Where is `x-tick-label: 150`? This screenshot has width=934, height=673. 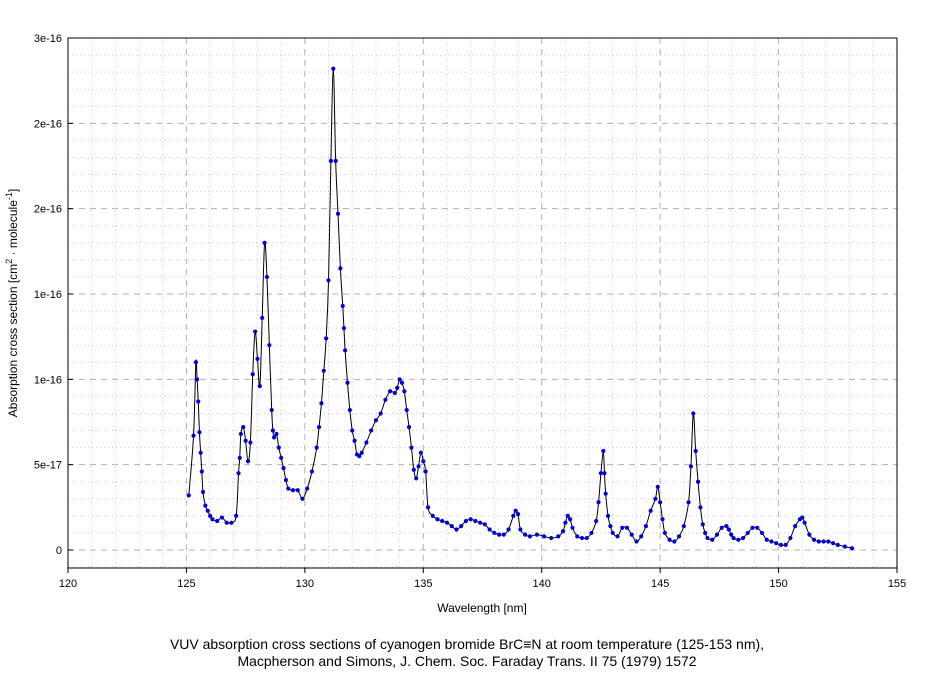 x-tick-label: 150 is located at coordinates (778, 584).